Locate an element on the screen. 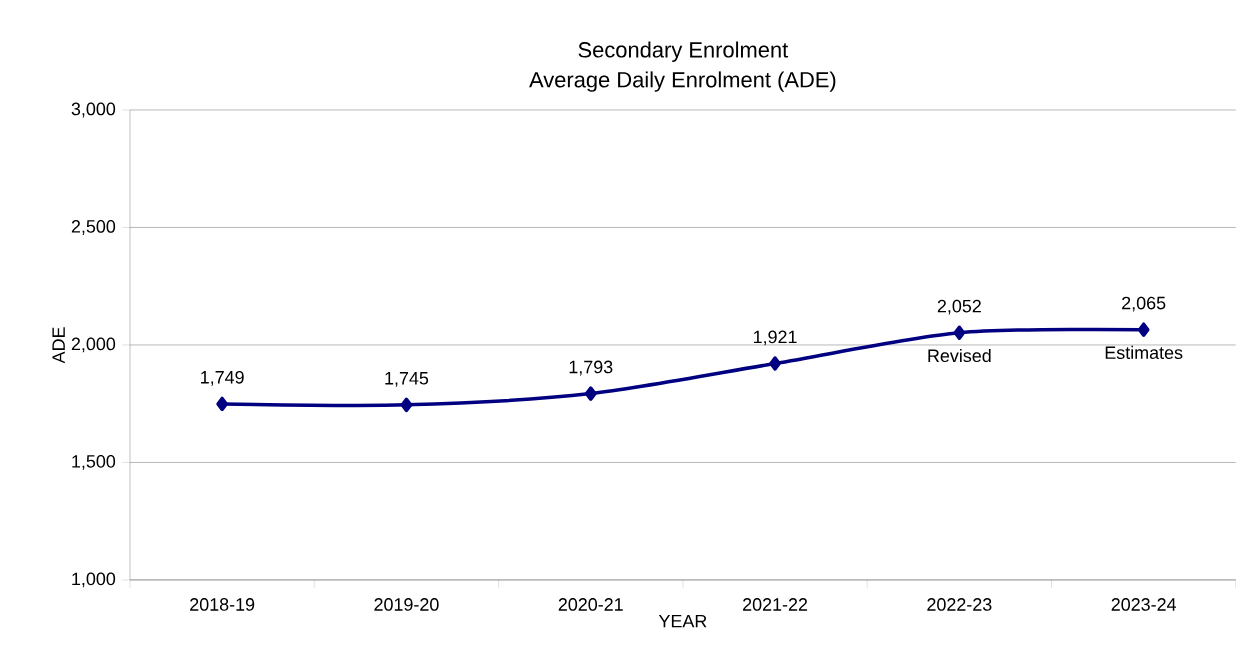  data-label: 2,065 is located at coordinates (1144, 304).